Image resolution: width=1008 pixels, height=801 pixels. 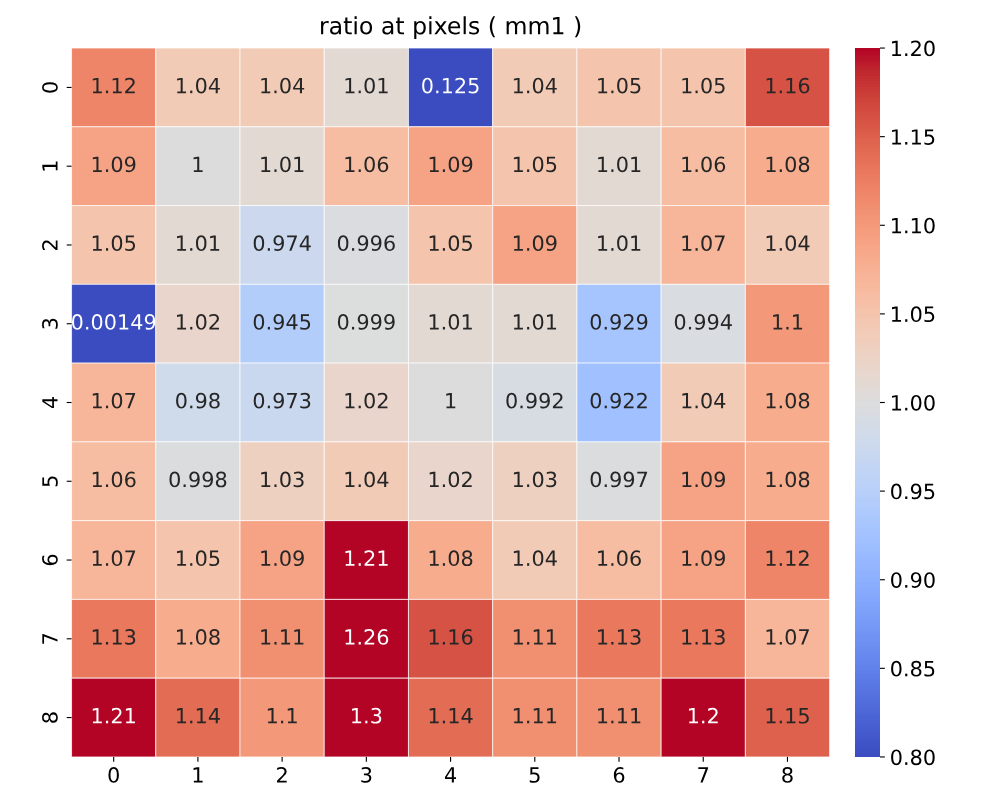 I want to click on color-bar-label: 1.20, so click(x=913, y=48).